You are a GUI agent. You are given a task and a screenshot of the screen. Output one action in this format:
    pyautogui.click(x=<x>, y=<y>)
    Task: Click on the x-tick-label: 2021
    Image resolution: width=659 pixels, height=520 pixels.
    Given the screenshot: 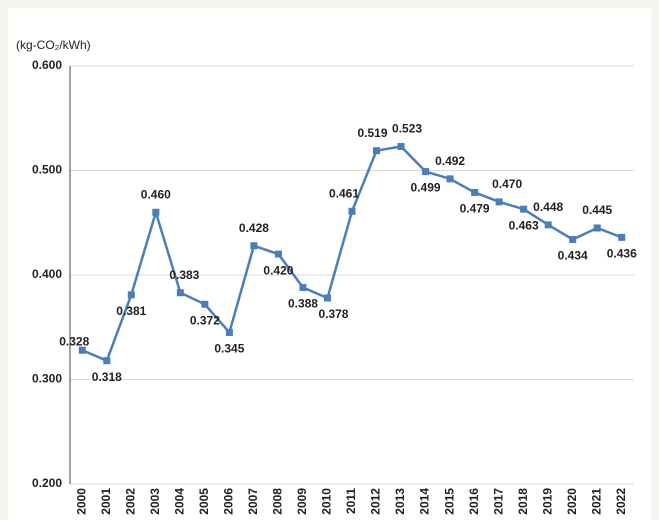 What is the action you would take?
    pyautogui.click(x=596, y=501)
    